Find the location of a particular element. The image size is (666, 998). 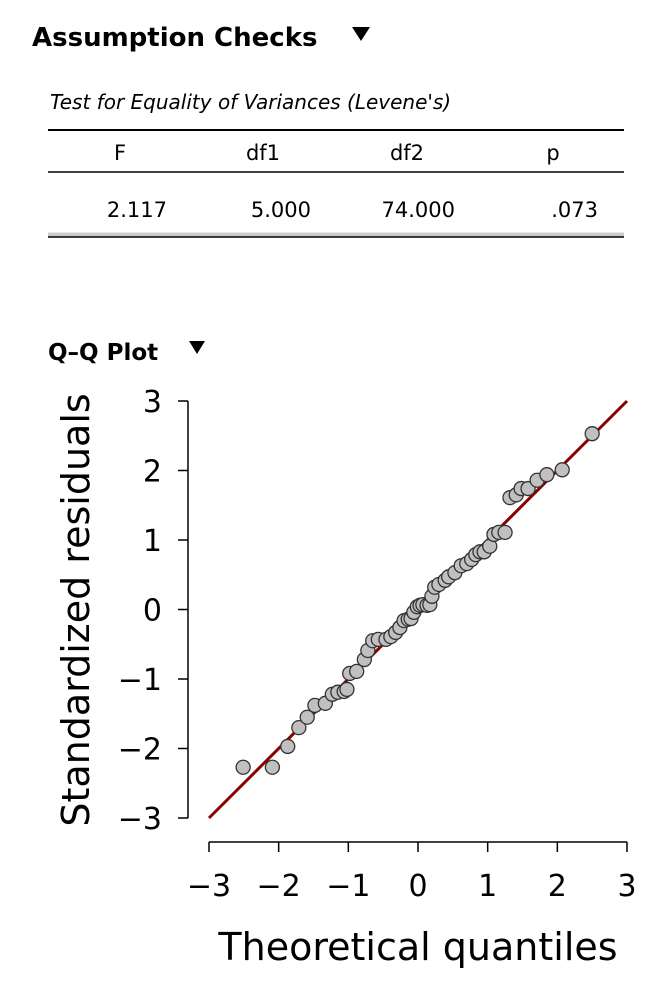

table-cell: .073 is located at coordinates (574, 210).